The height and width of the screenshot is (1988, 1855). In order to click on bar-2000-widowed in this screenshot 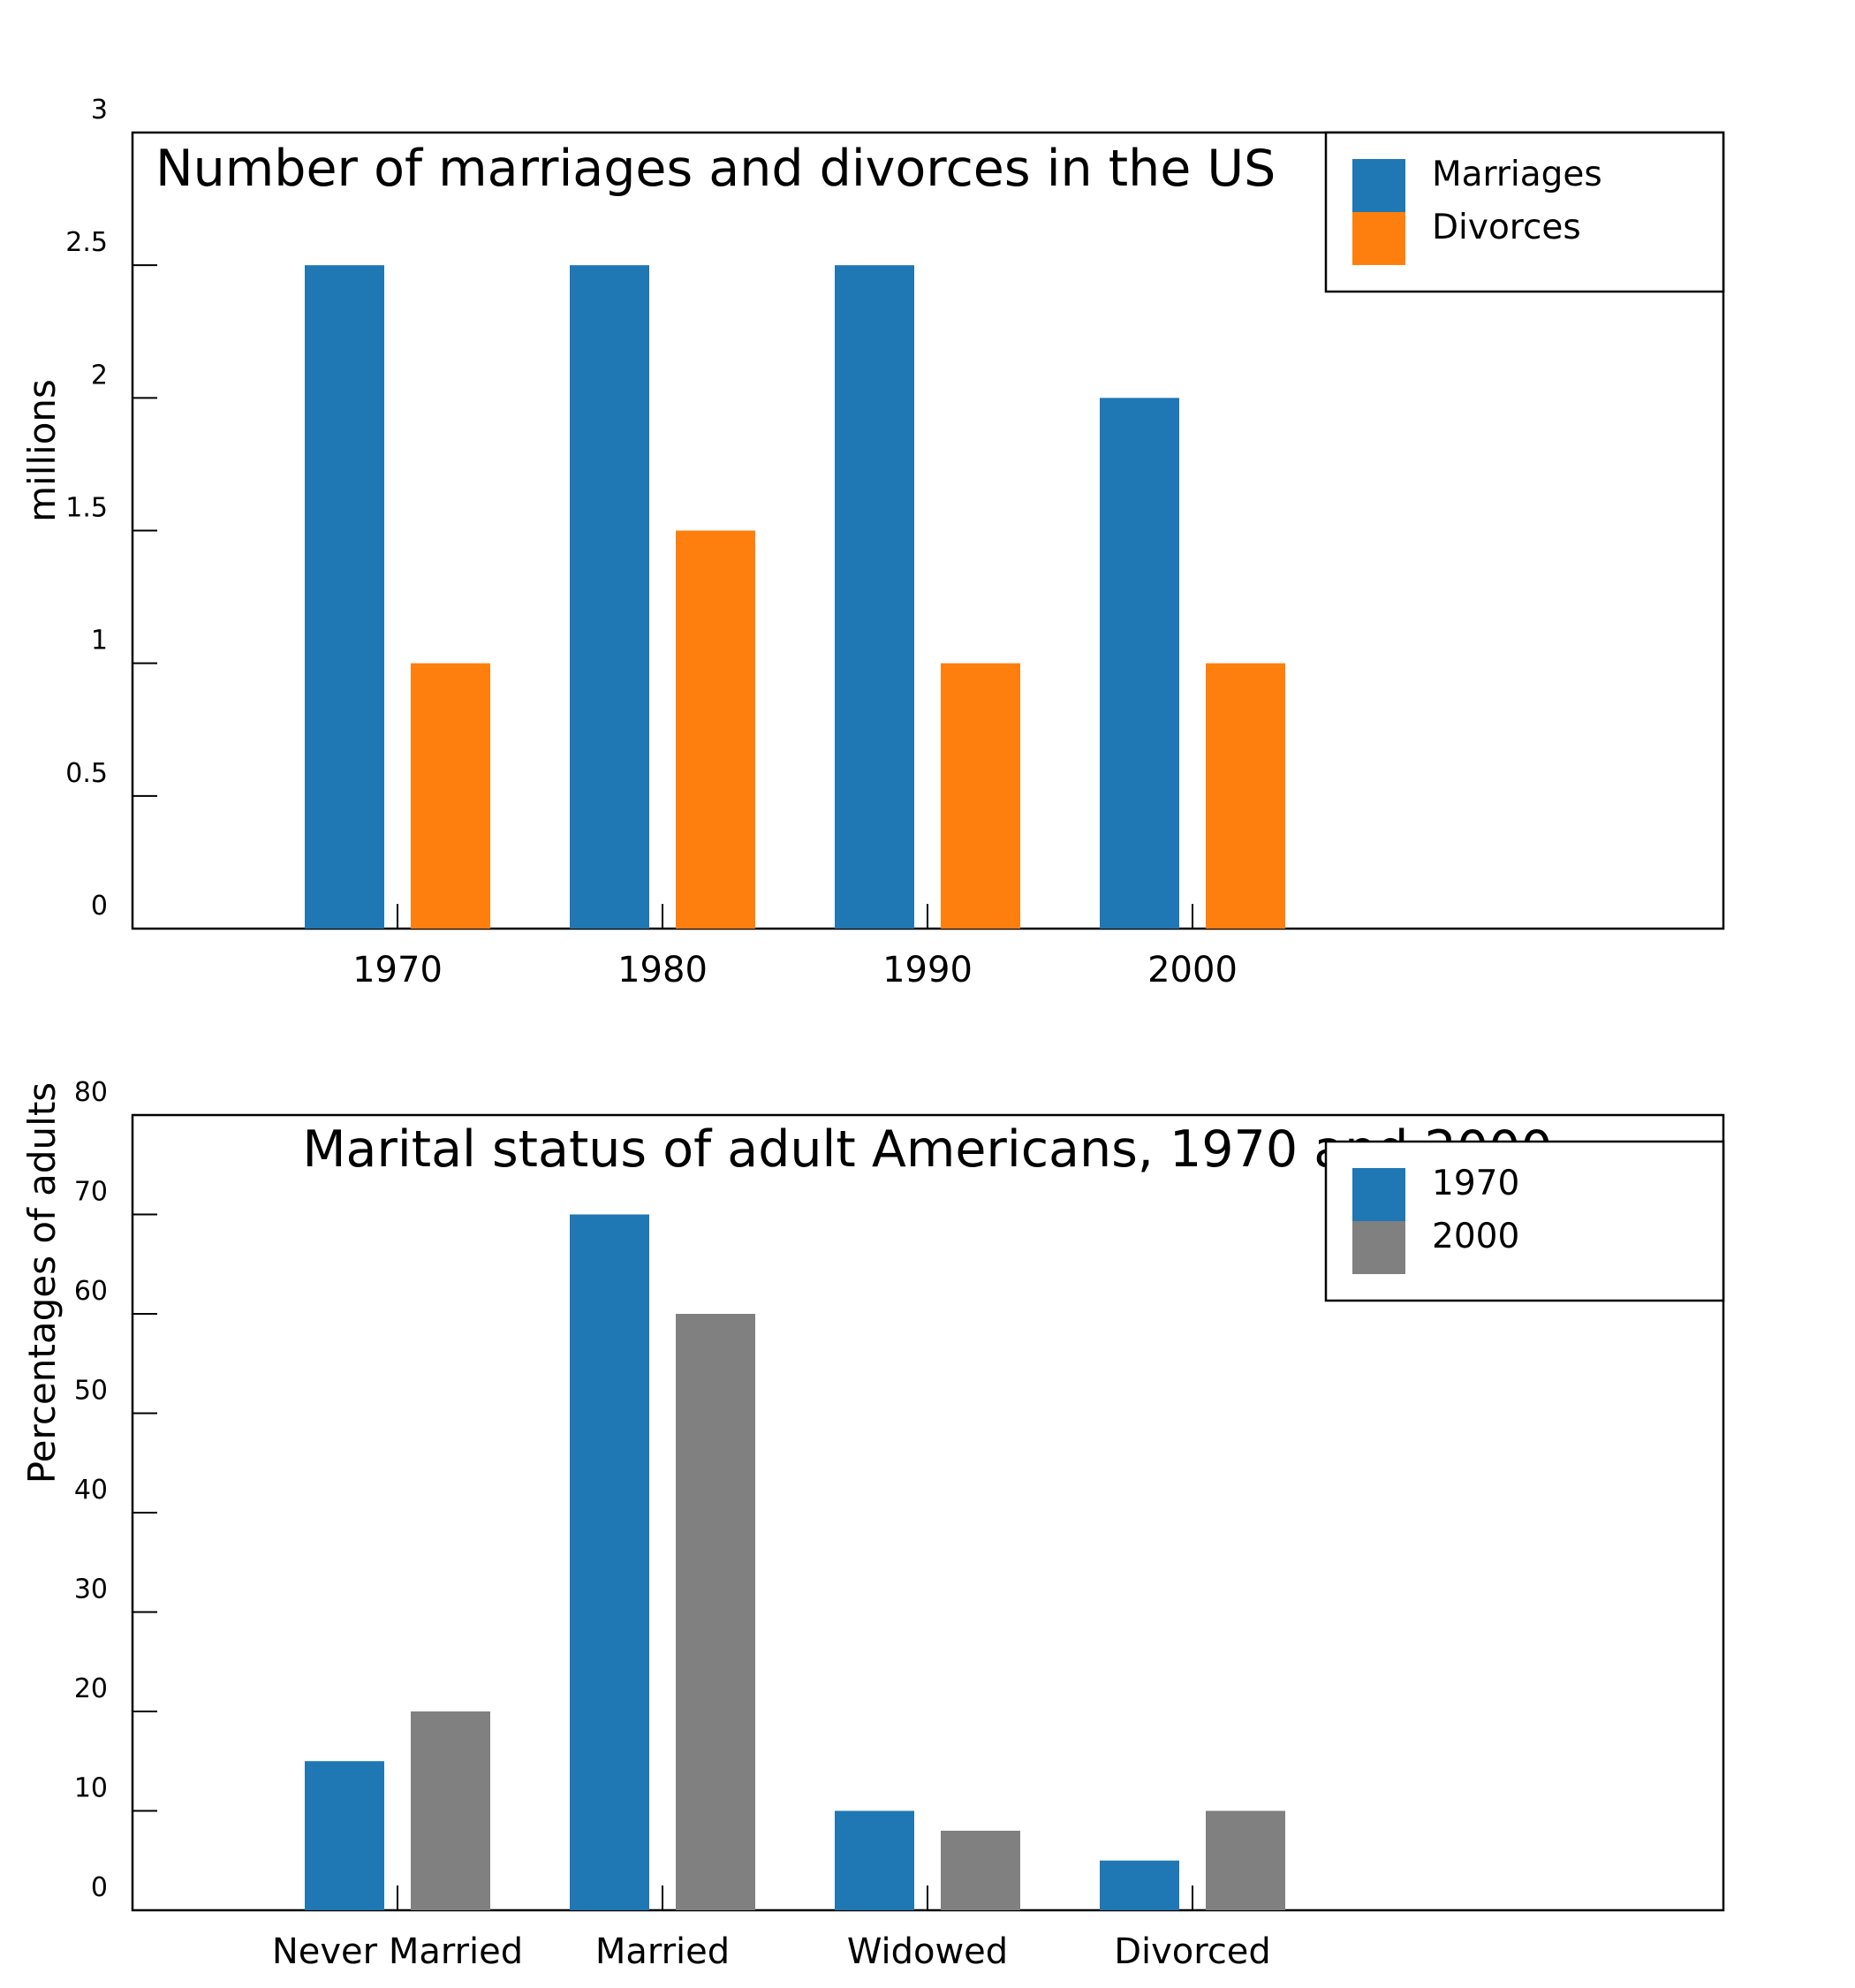, I will do `click(980, 1870)`.